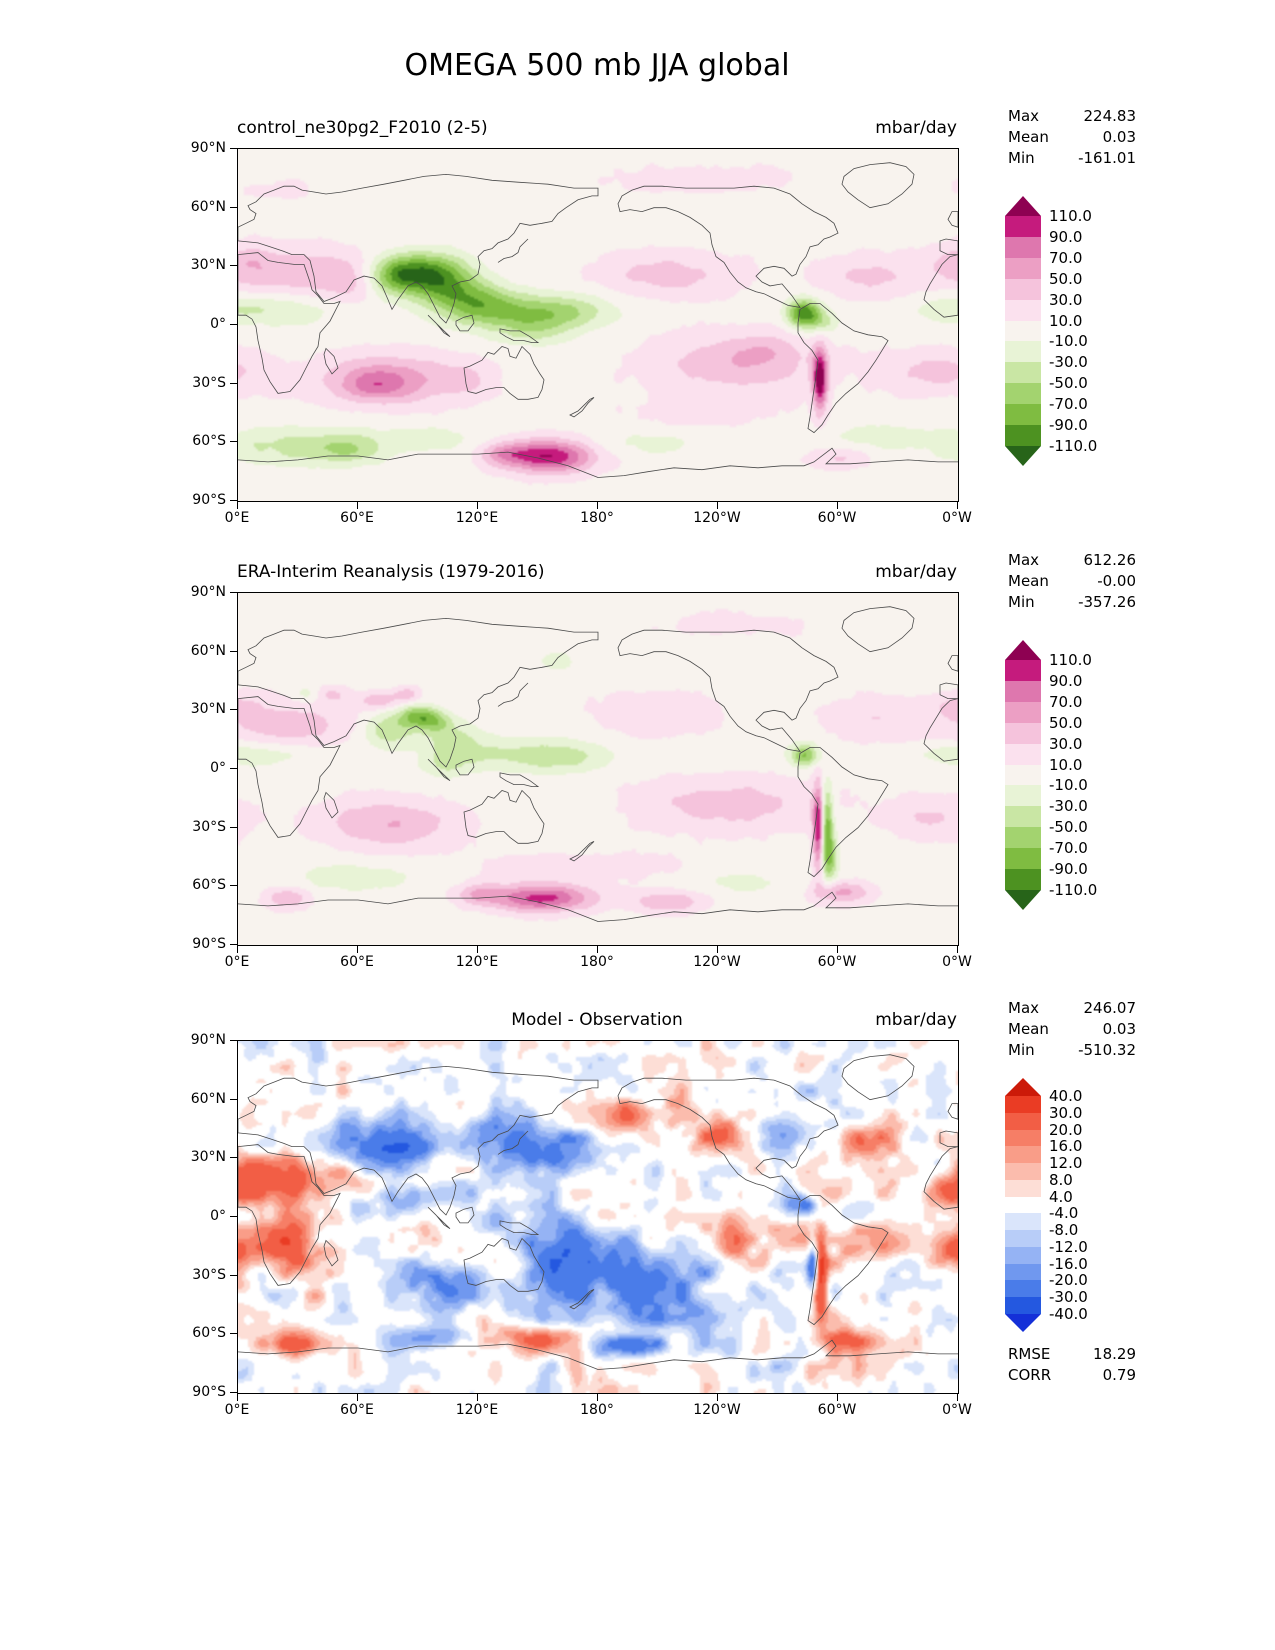 This screenshot has height=1650, width=1275. What do you see at coordinates (1066, 1146) in the screenshot?
I see `colorbar-tick-label: 16.0` at bounding box center [1066, 1146].